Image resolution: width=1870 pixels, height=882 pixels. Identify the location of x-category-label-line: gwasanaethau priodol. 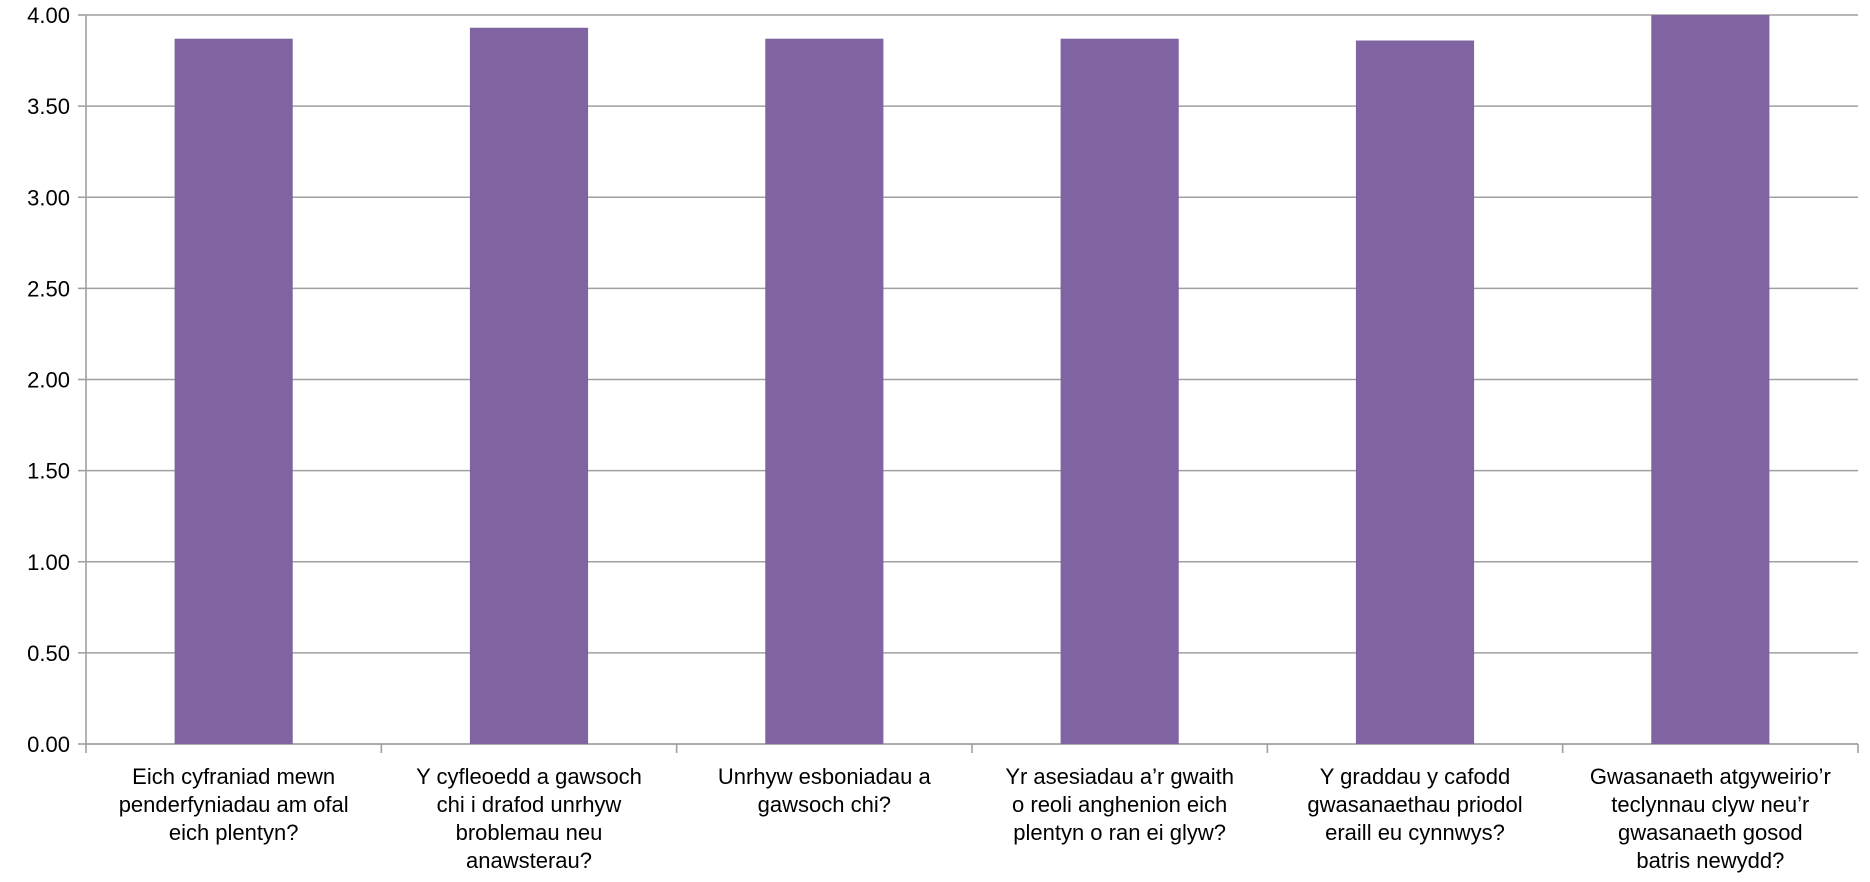
(1415, 804).